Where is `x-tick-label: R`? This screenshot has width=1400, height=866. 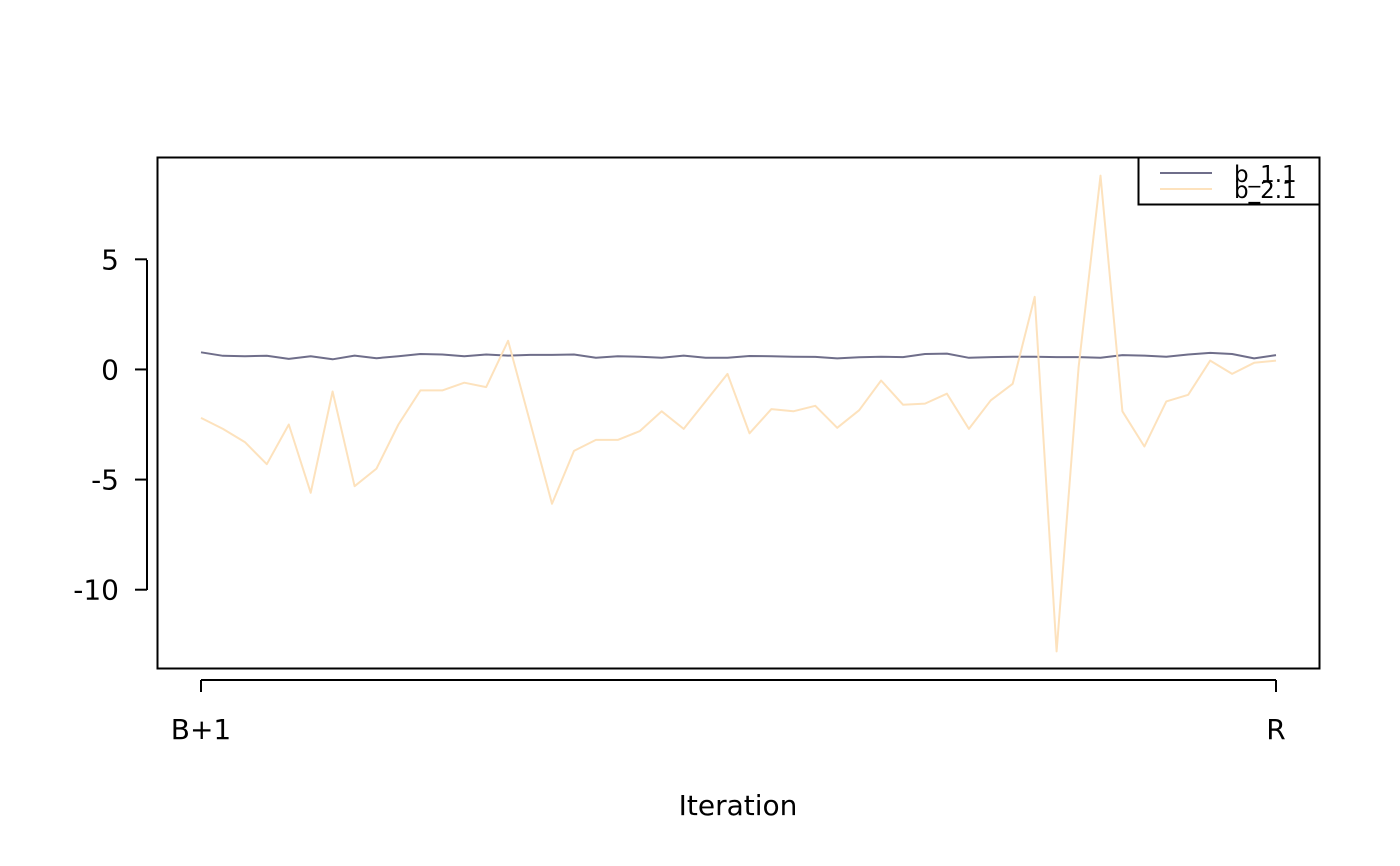 x-tick-label: R is located at coordinates (1275, 729).